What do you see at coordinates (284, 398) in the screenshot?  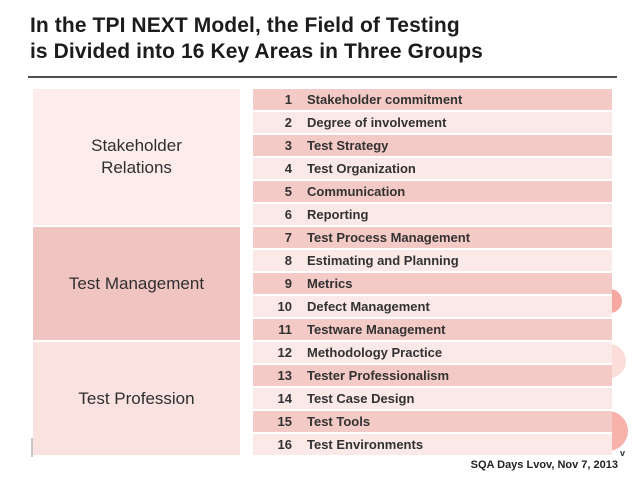 I see `key-area-number: 14` at bounding box center [284, 398].